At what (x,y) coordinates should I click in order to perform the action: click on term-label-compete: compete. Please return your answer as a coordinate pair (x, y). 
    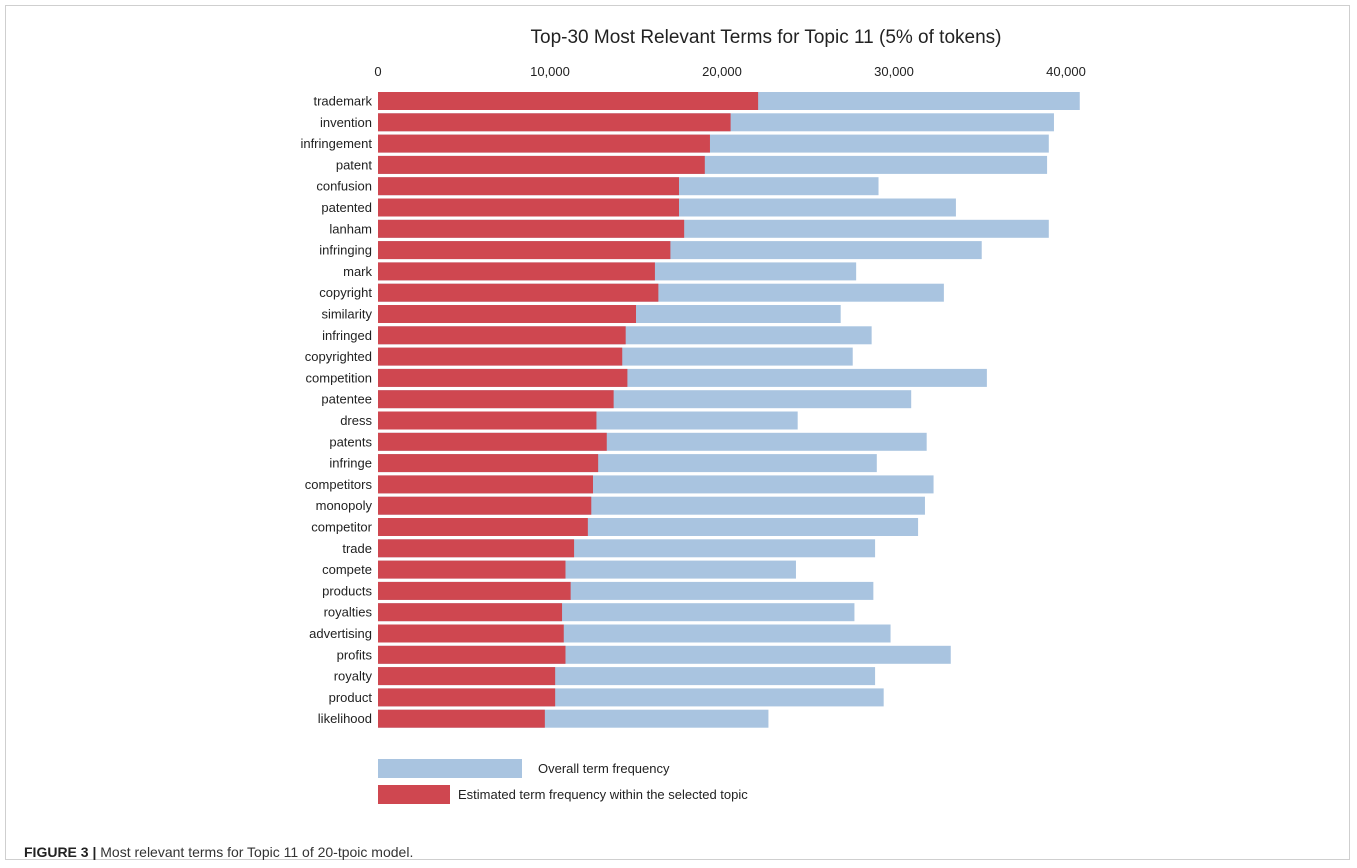
    Looking at the image, I should click on (347, 569).